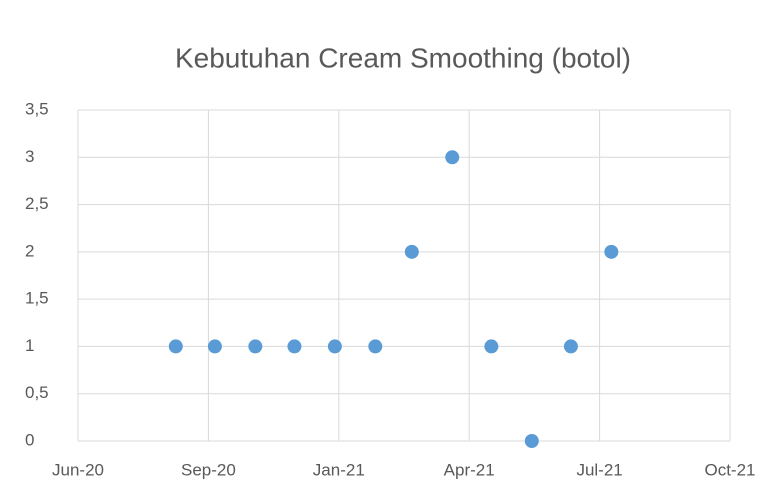  Describe the element at coordinates (403, 57) in the screenshot. I see `chart-title: Kebutuhan Cream Smoothing (botol)` at that location.